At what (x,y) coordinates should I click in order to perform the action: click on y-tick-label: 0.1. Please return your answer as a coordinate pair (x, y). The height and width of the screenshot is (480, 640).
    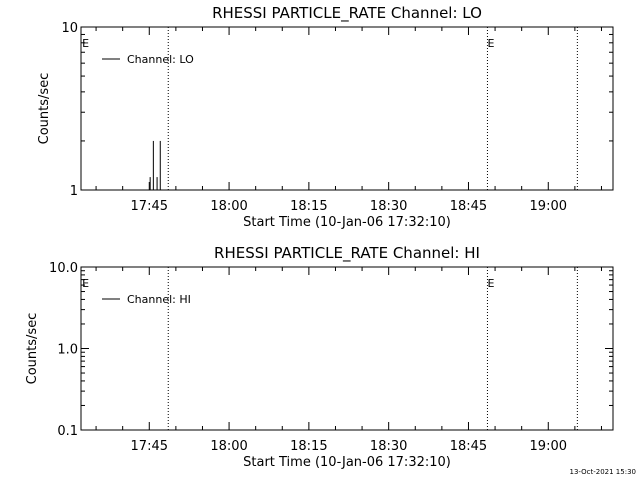
    Looking at the image, I should click on (67, 431).